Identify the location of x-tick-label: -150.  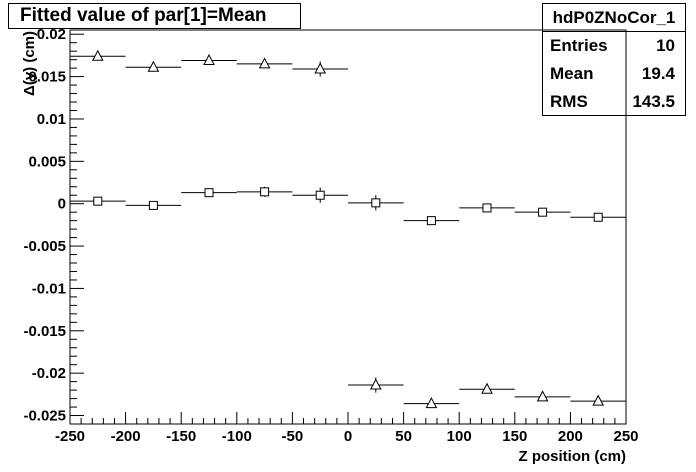
(181, 436).